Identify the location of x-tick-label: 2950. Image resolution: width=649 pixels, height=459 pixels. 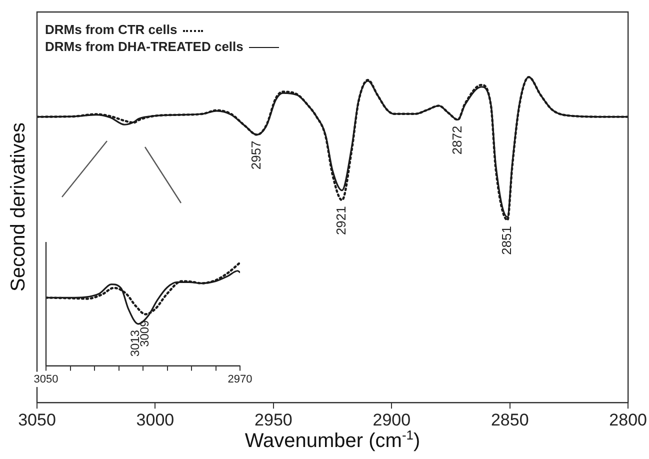
(273, 420).